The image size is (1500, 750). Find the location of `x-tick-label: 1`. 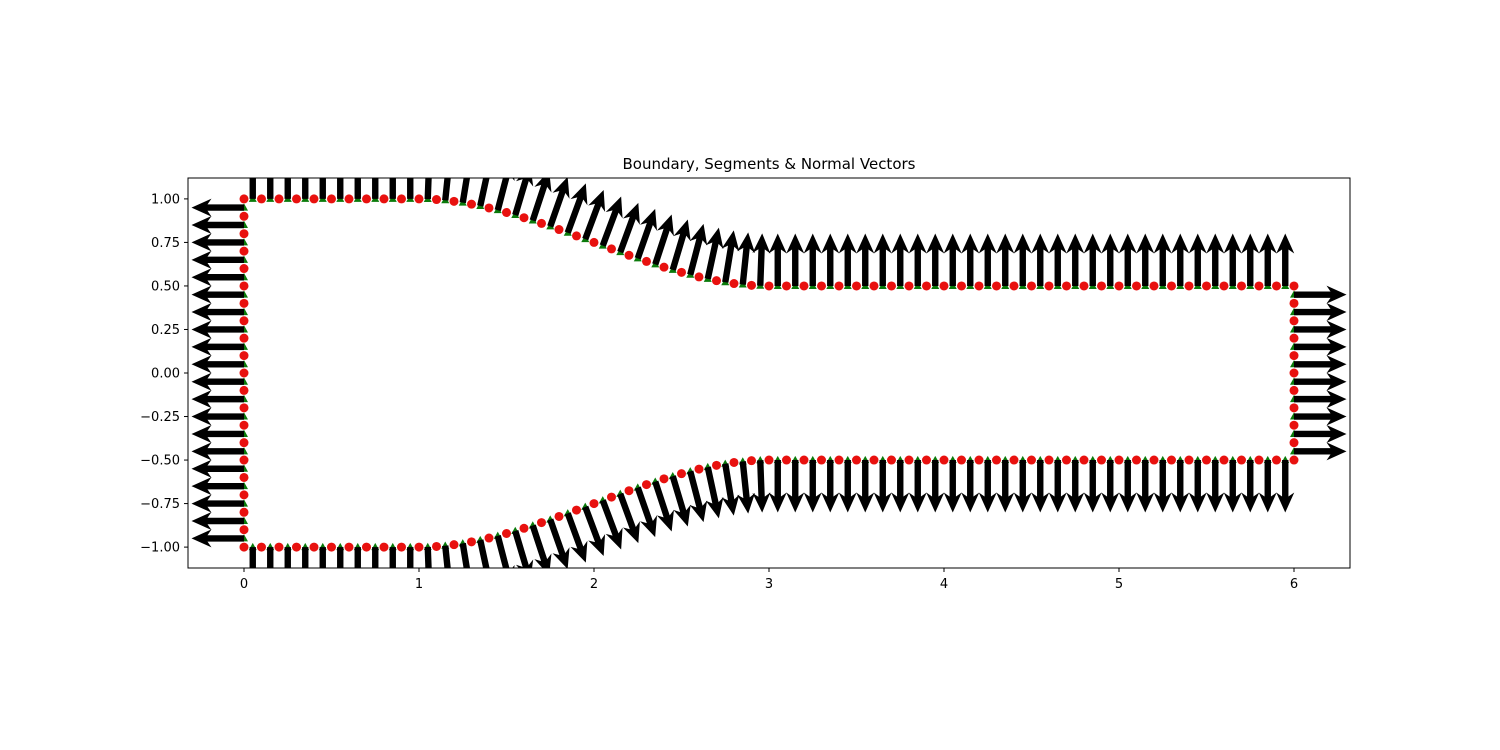

x-tick-label: 1 is located at coordinates (419, 584).